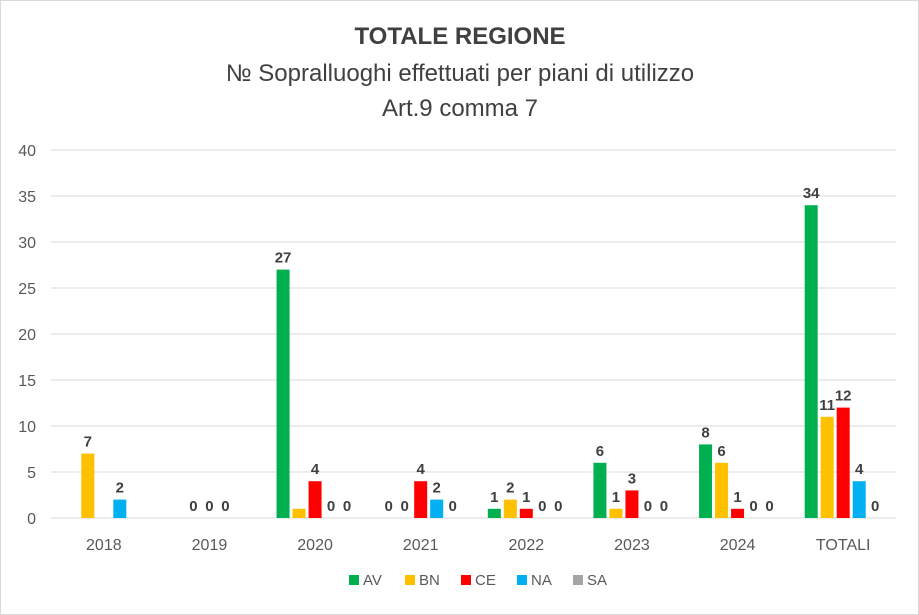 The height and width of the screenshot is (615, 919). I want to click on x-tick-label: 2023, so click(632, 545).